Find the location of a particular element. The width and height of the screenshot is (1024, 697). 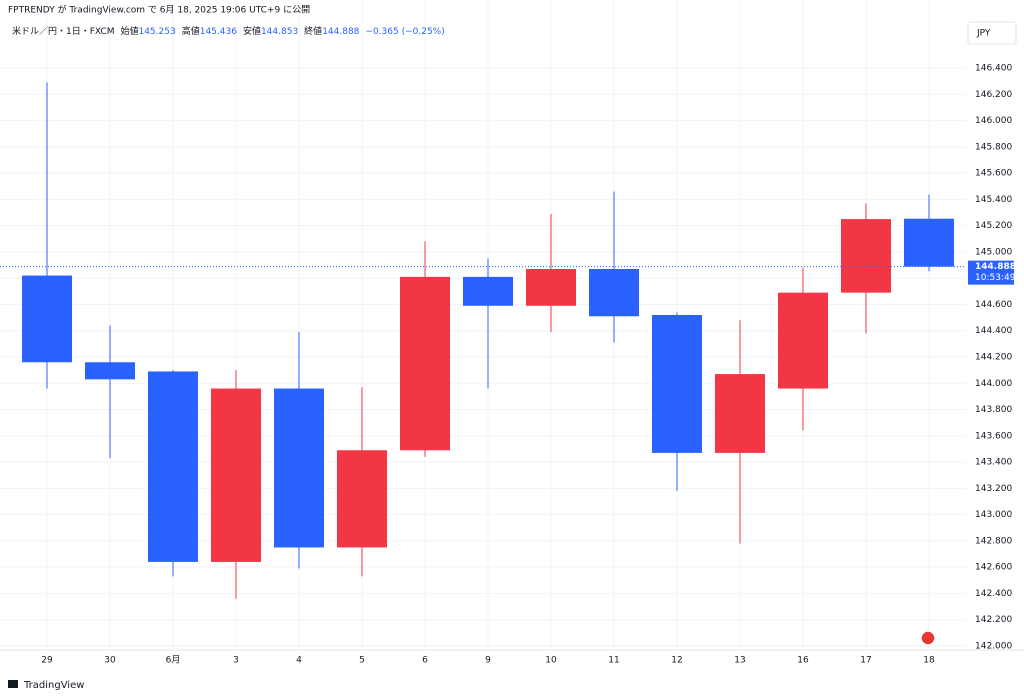

x-tick-label: 6月 is located at coordinates (173, 660).